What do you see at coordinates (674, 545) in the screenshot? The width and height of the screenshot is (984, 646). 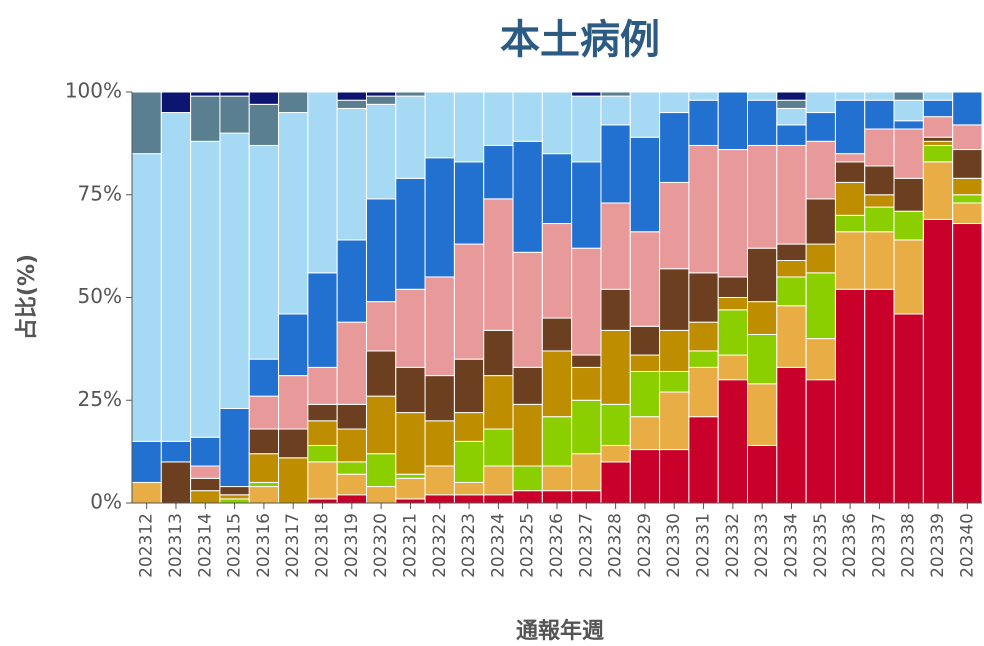 I see `x-tick-label: 202330` at bounding box center [674, 545].